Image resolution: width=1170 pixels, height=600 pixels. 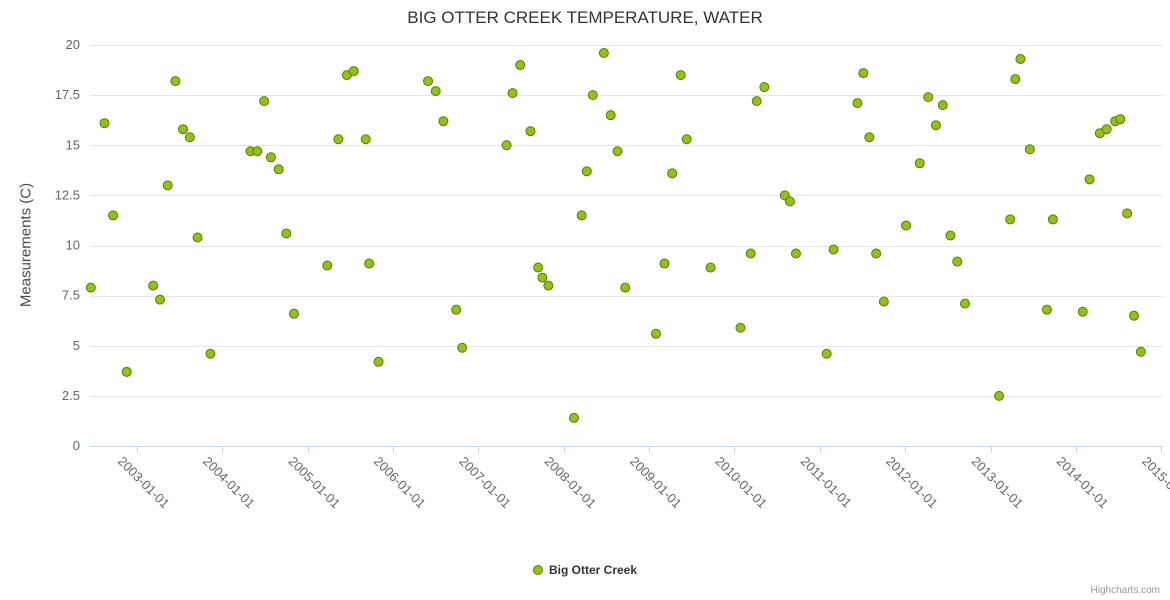 I want to click on x-tick-label: 2008-01-01, so click(x=571, y=483).